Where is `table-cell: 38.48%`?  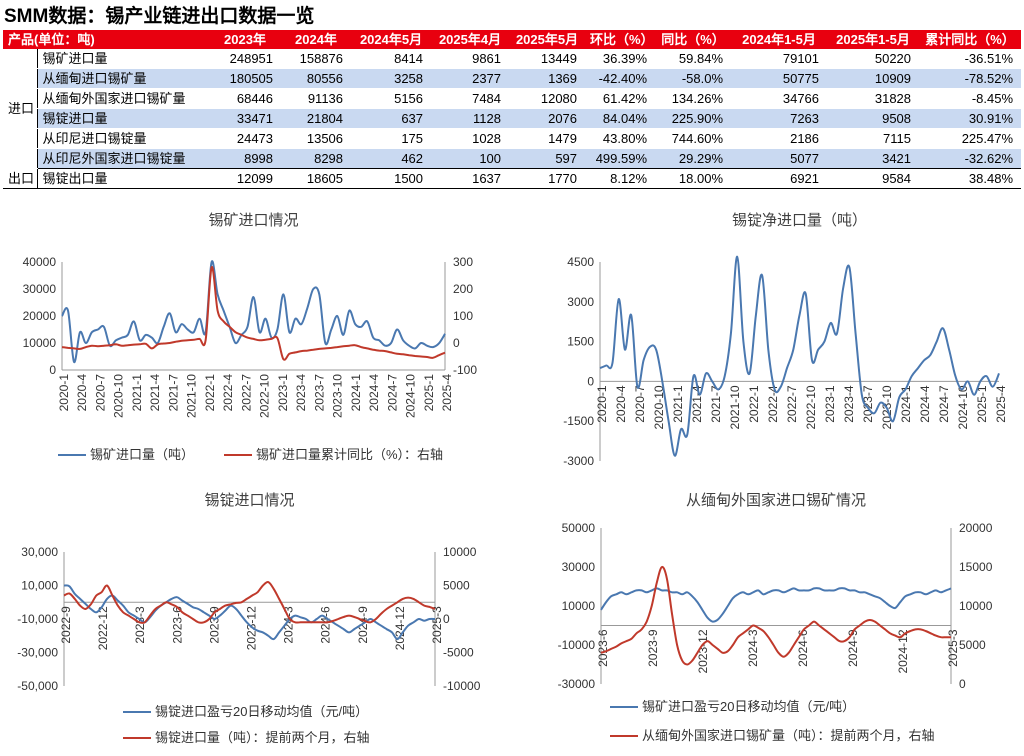 table-cell: 38.48% is located at coordinates (970, 178).